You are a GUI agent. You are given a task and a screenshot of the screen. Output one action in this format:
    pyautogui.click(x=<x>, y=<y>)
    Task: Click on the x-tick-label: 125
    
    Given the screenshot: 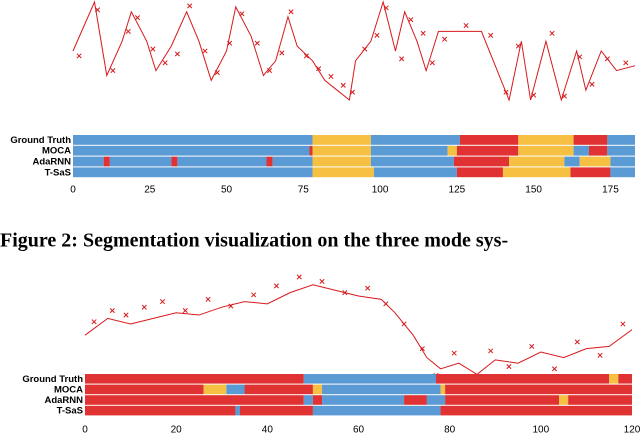 What is the action you would take?
    pyautogui.click(x=457, y=190)
    